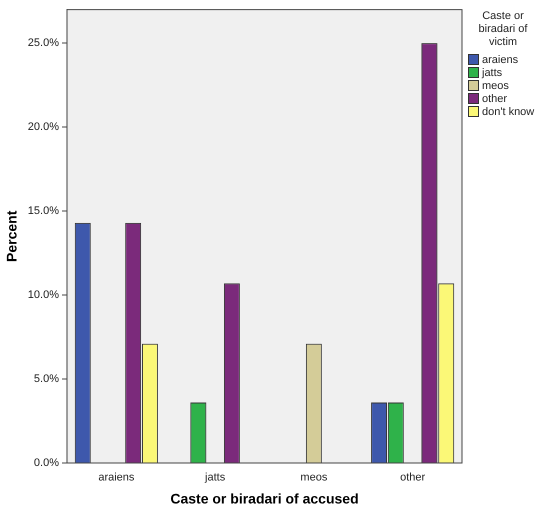  What do you see at coordinates (264, 498) in the screenshot?
I see `x-axis-title: Caste or biradari of accused` at bounding box center [264, 498].